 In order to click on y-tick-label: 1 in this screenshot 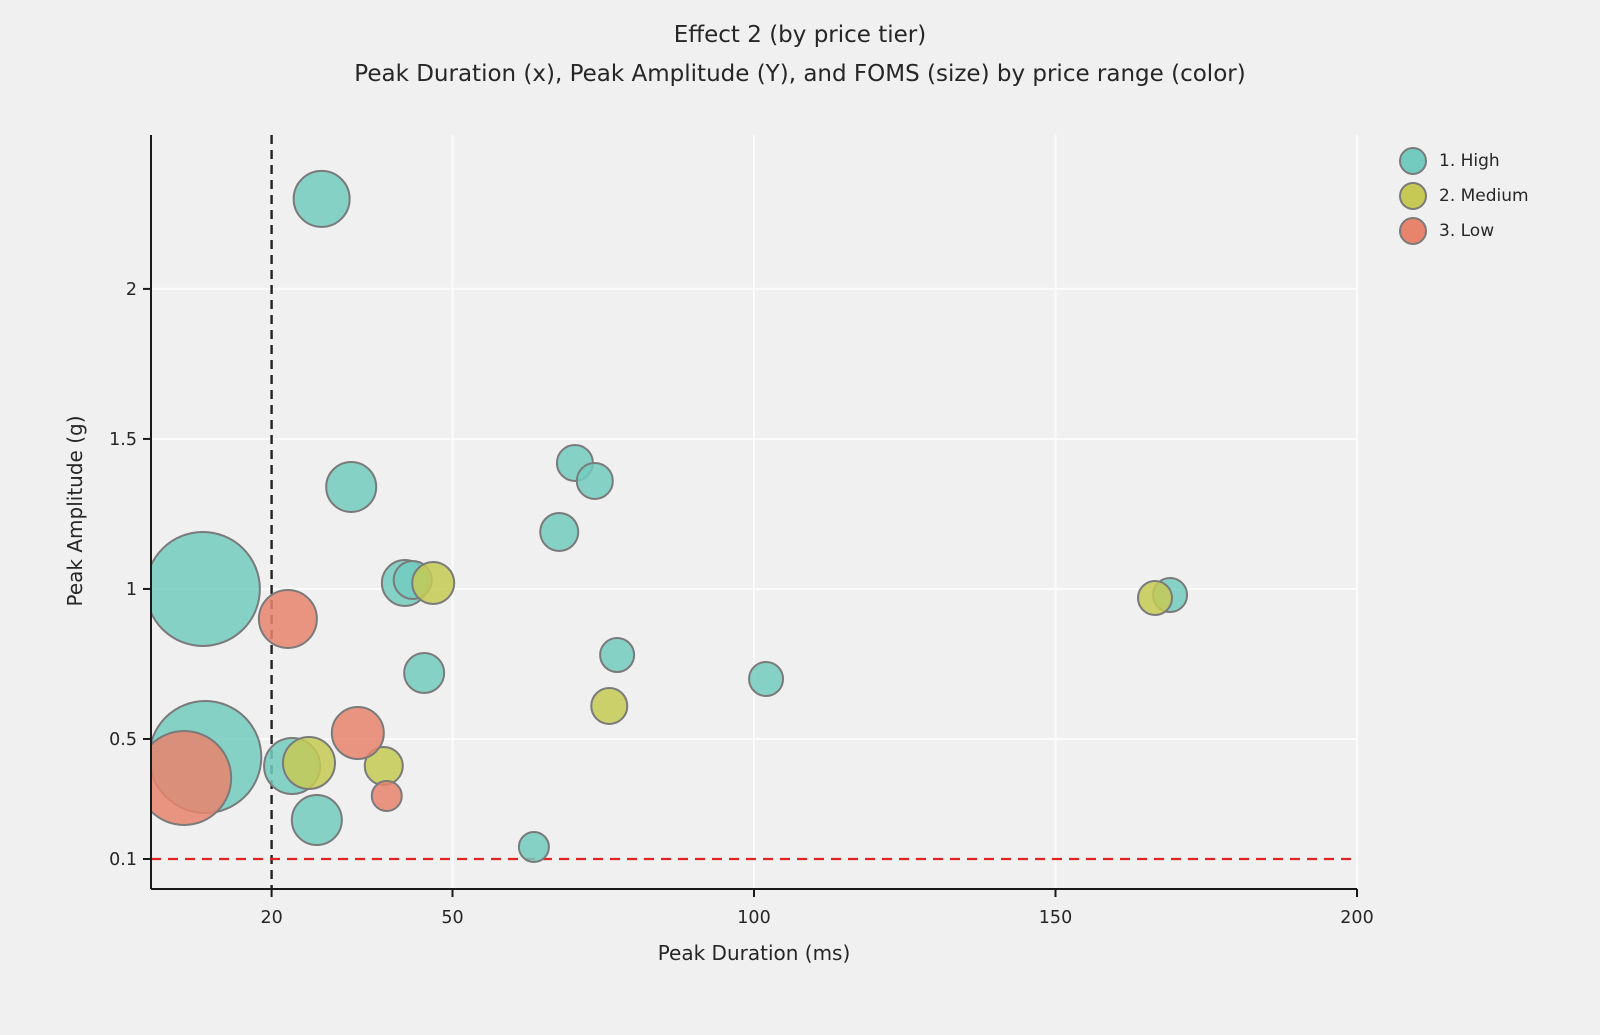, I will do `click(131, 590)`.